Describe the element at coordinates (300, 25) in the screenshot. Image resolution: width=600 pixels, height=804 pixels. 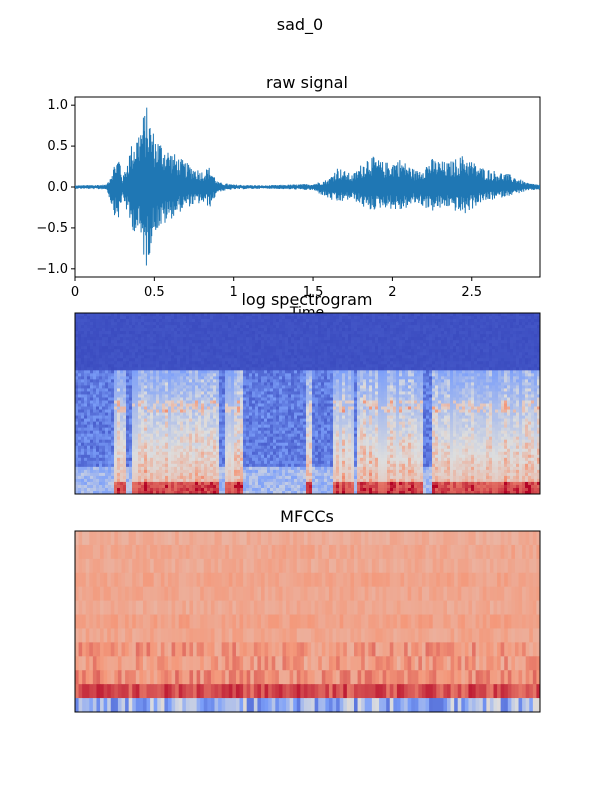
I see `figure-title: sad_0` at that location.